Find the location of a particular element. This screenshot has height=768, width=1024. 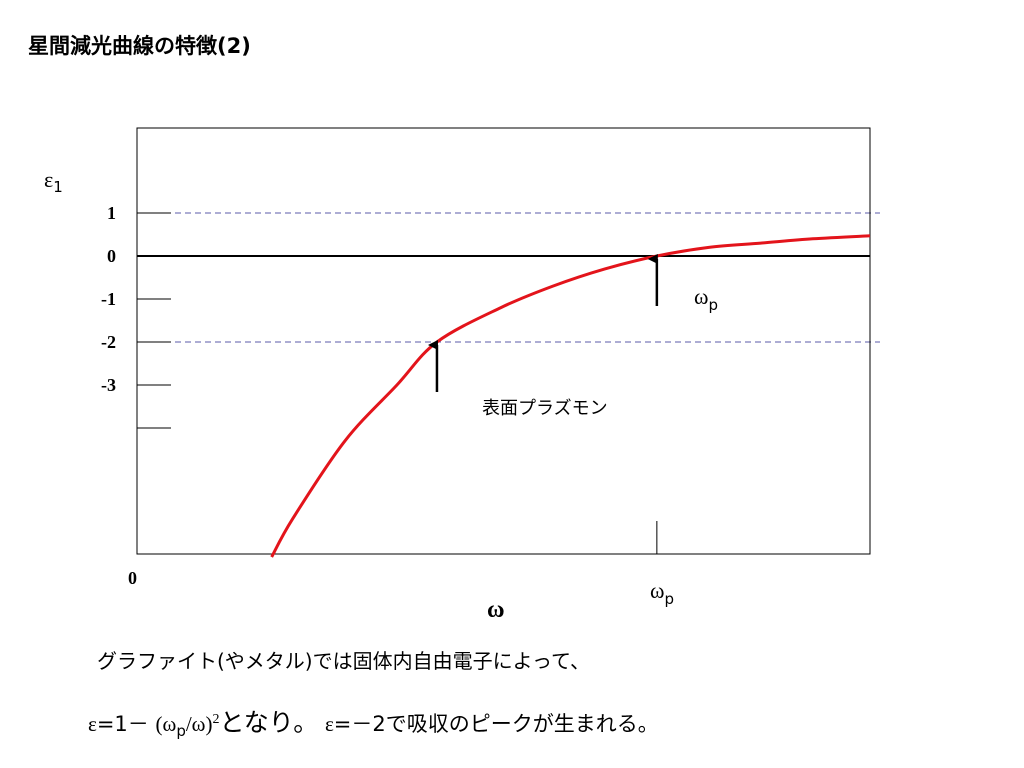

annotation-label-wp: ωp is located at coordinates (706, 299).